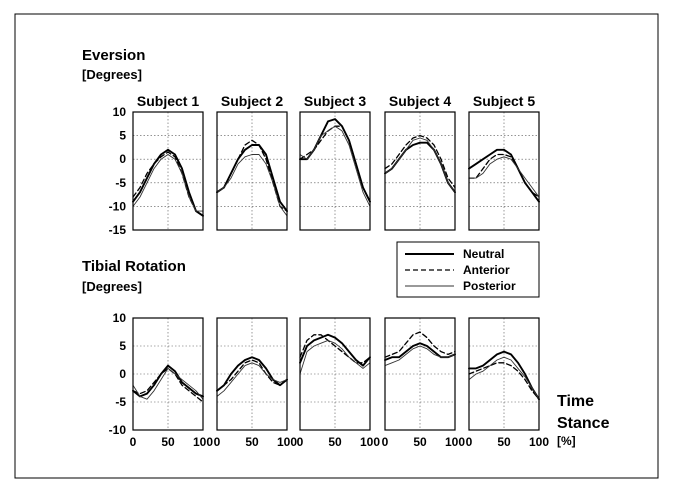  Describe the element at coordinates (583, 423) in the screenshot. I see `x-axis-title-stance: Stance` at that location.